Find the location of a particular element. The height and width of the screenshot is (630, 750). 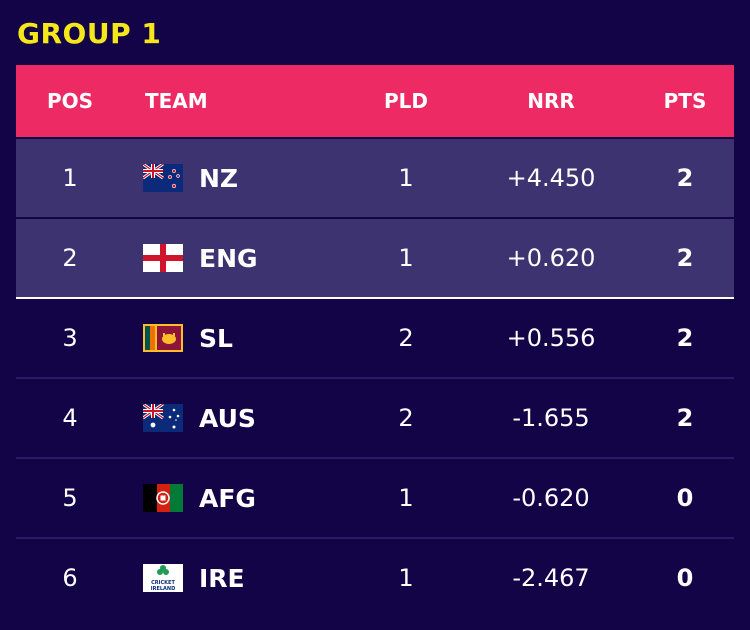

new-zealand-flag-icon is located at coordinates (163, 178).